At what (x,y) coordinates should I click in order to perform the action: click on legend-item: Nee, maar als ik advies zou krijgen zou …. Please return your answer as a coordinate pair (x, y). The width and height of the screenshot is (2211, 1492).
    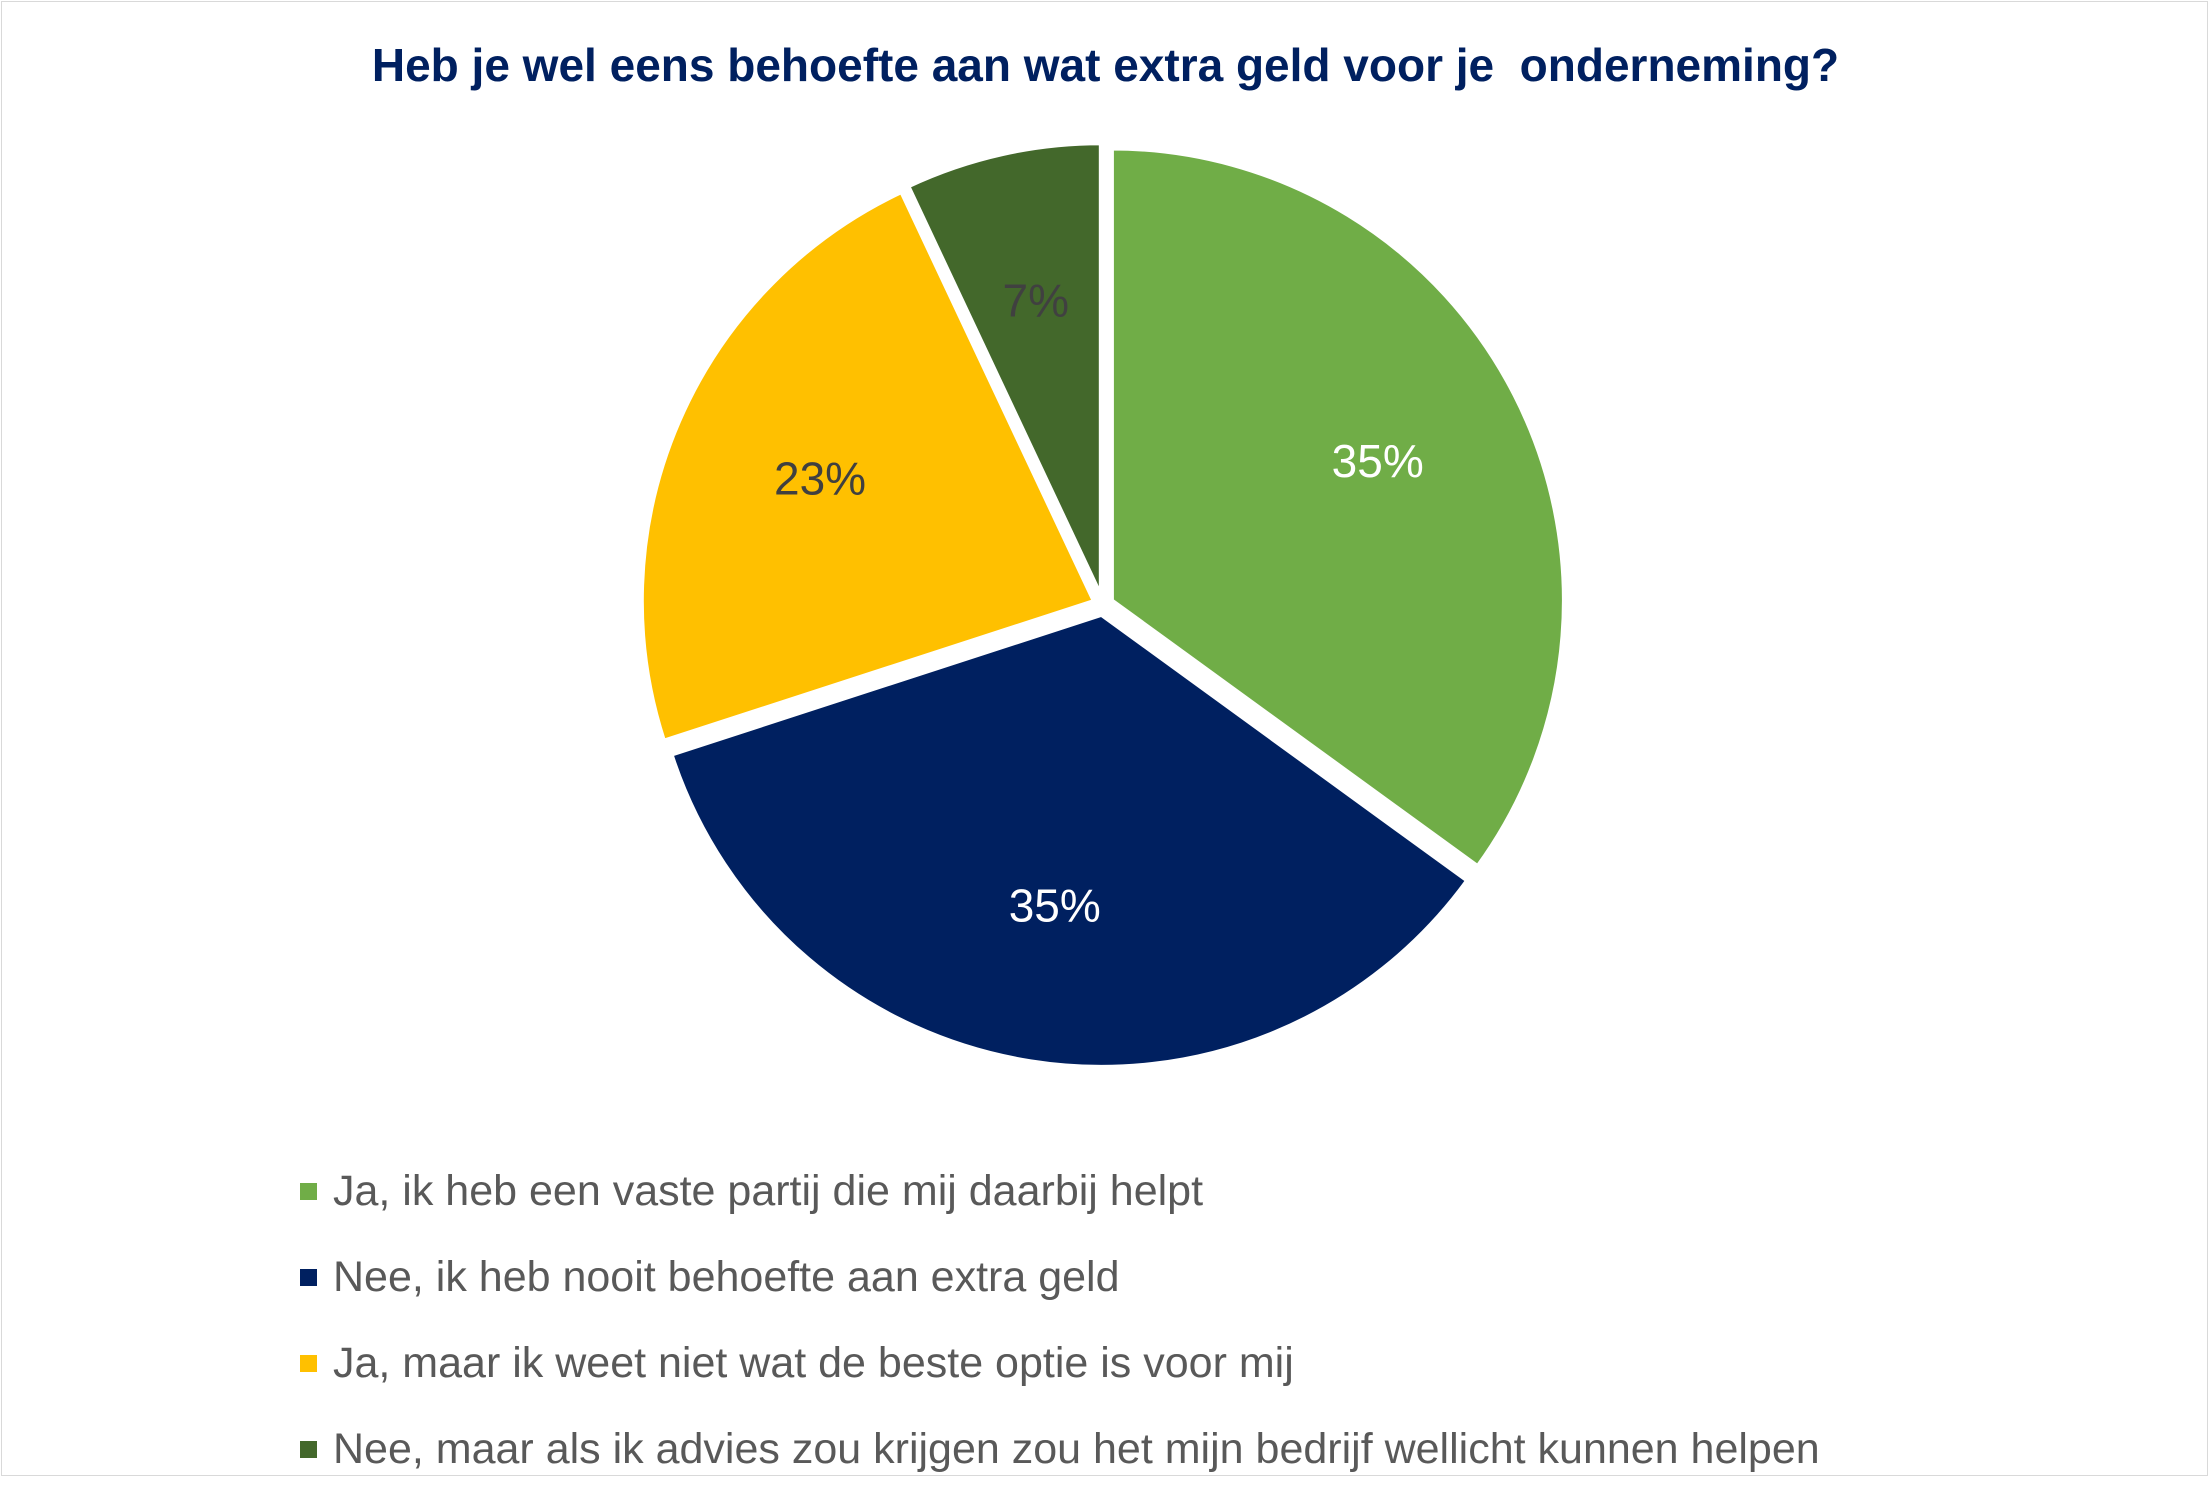
    Looking at the image, I should click on (1060, 1449).